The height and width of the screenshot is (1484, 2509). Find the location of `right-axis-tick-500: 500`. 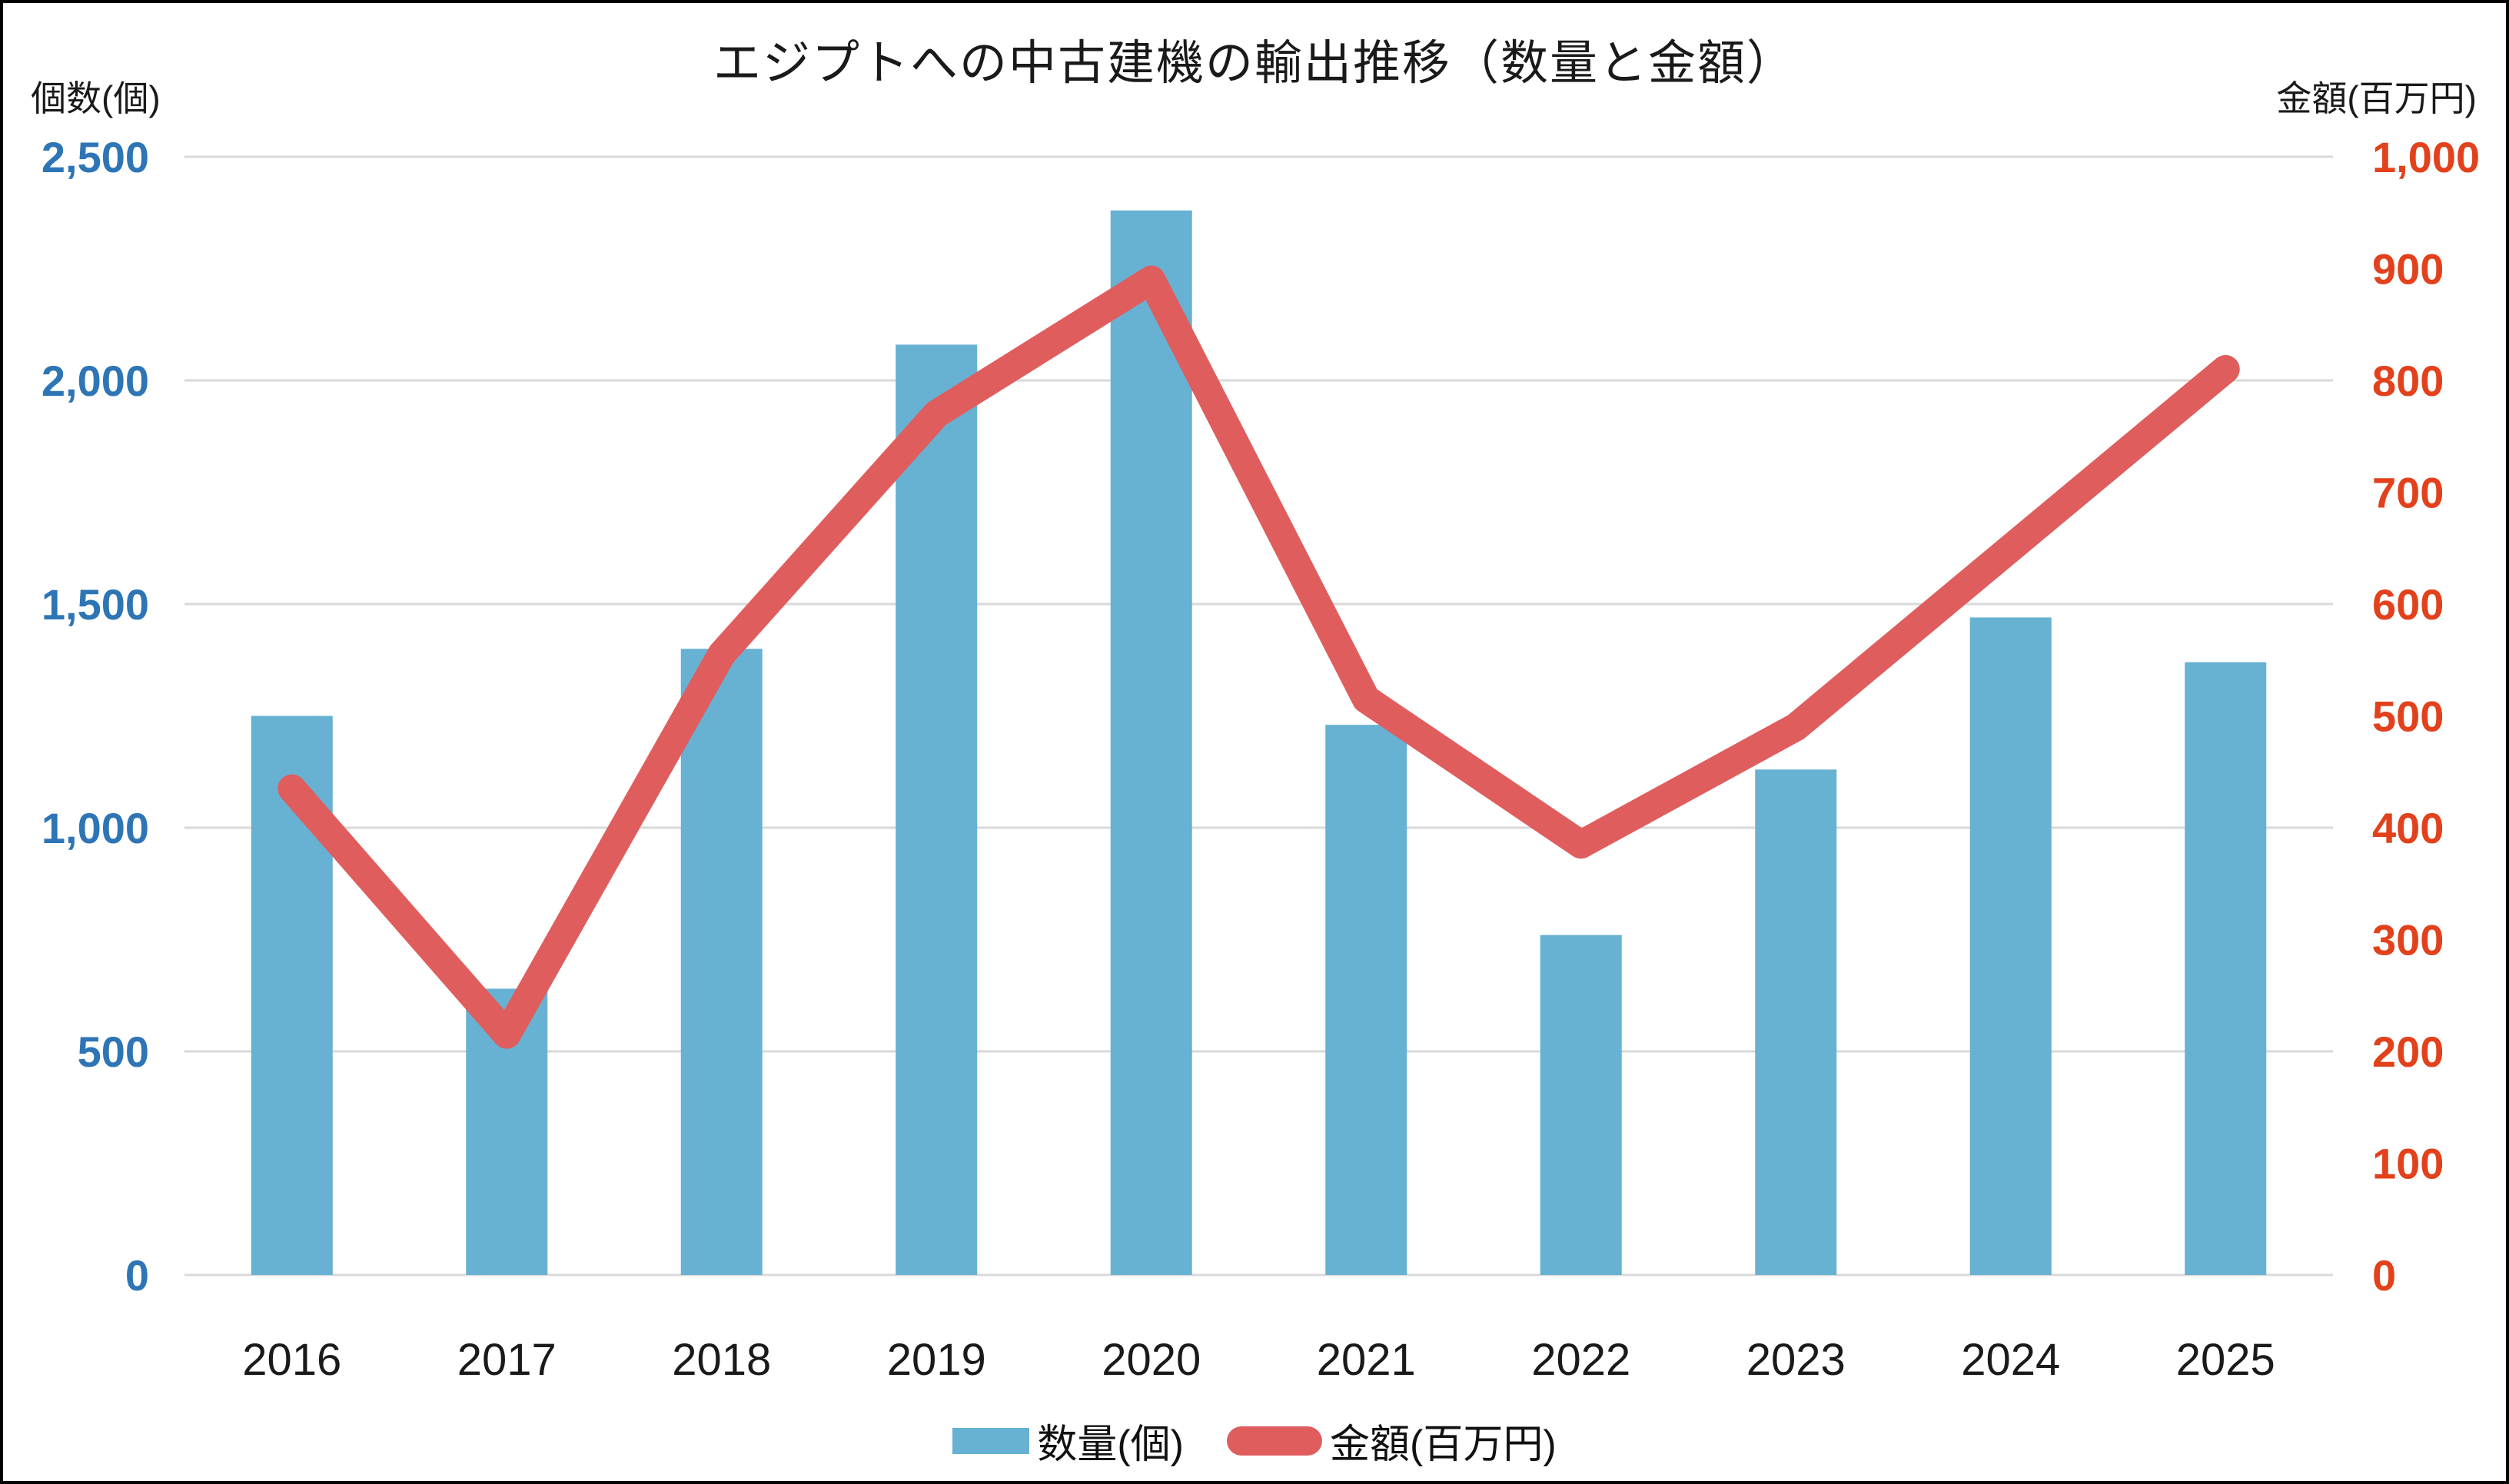

right-axis-tick-500: 500 is located at coordinates (2408, 716).